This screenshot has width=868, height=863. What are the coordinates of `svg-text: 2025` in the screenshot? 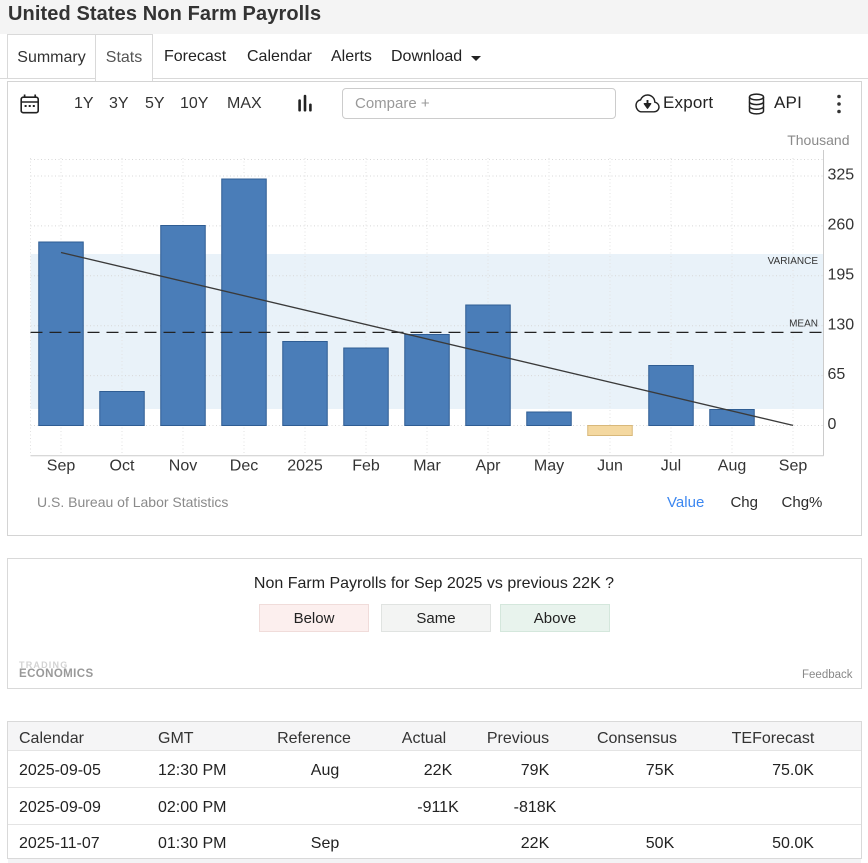 It's located at (305, 466).